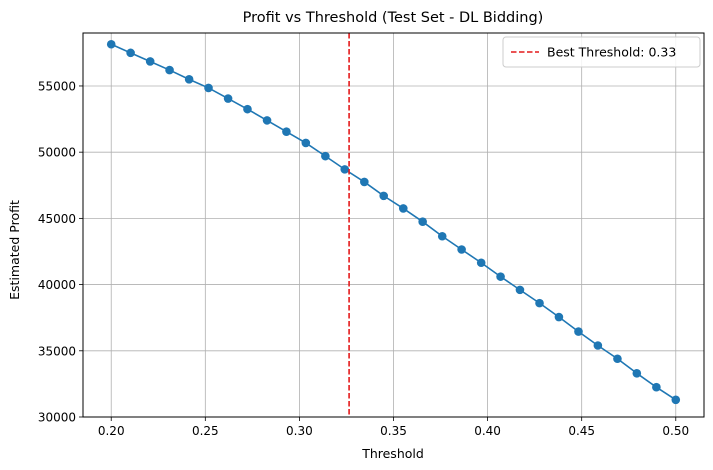 The height and width of the screenshot is (470, 713). Describe the element at coordinates (611, 52) in the screenshot. I see `legend-label-best-threshold: Best Threshold: 0.33` at that location.